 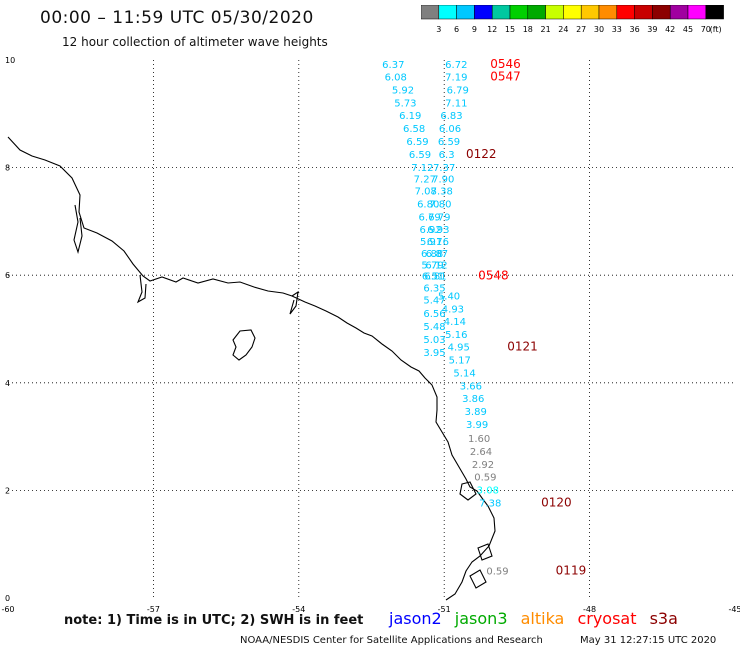 What do you see at coordinates (425, 180) in the screenshot?
I see `wave-height-value: 7.27` at bounding box center [425, 180].